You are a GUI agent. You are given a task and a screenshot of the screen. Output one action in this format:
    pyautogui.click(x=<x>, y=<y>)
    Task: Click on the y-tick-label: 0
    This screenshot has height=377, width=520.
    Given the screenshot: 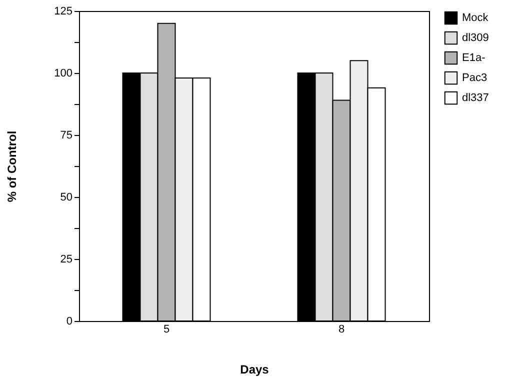 What is the action you would take?
    pyautogui.click(x=69, y=322)
    